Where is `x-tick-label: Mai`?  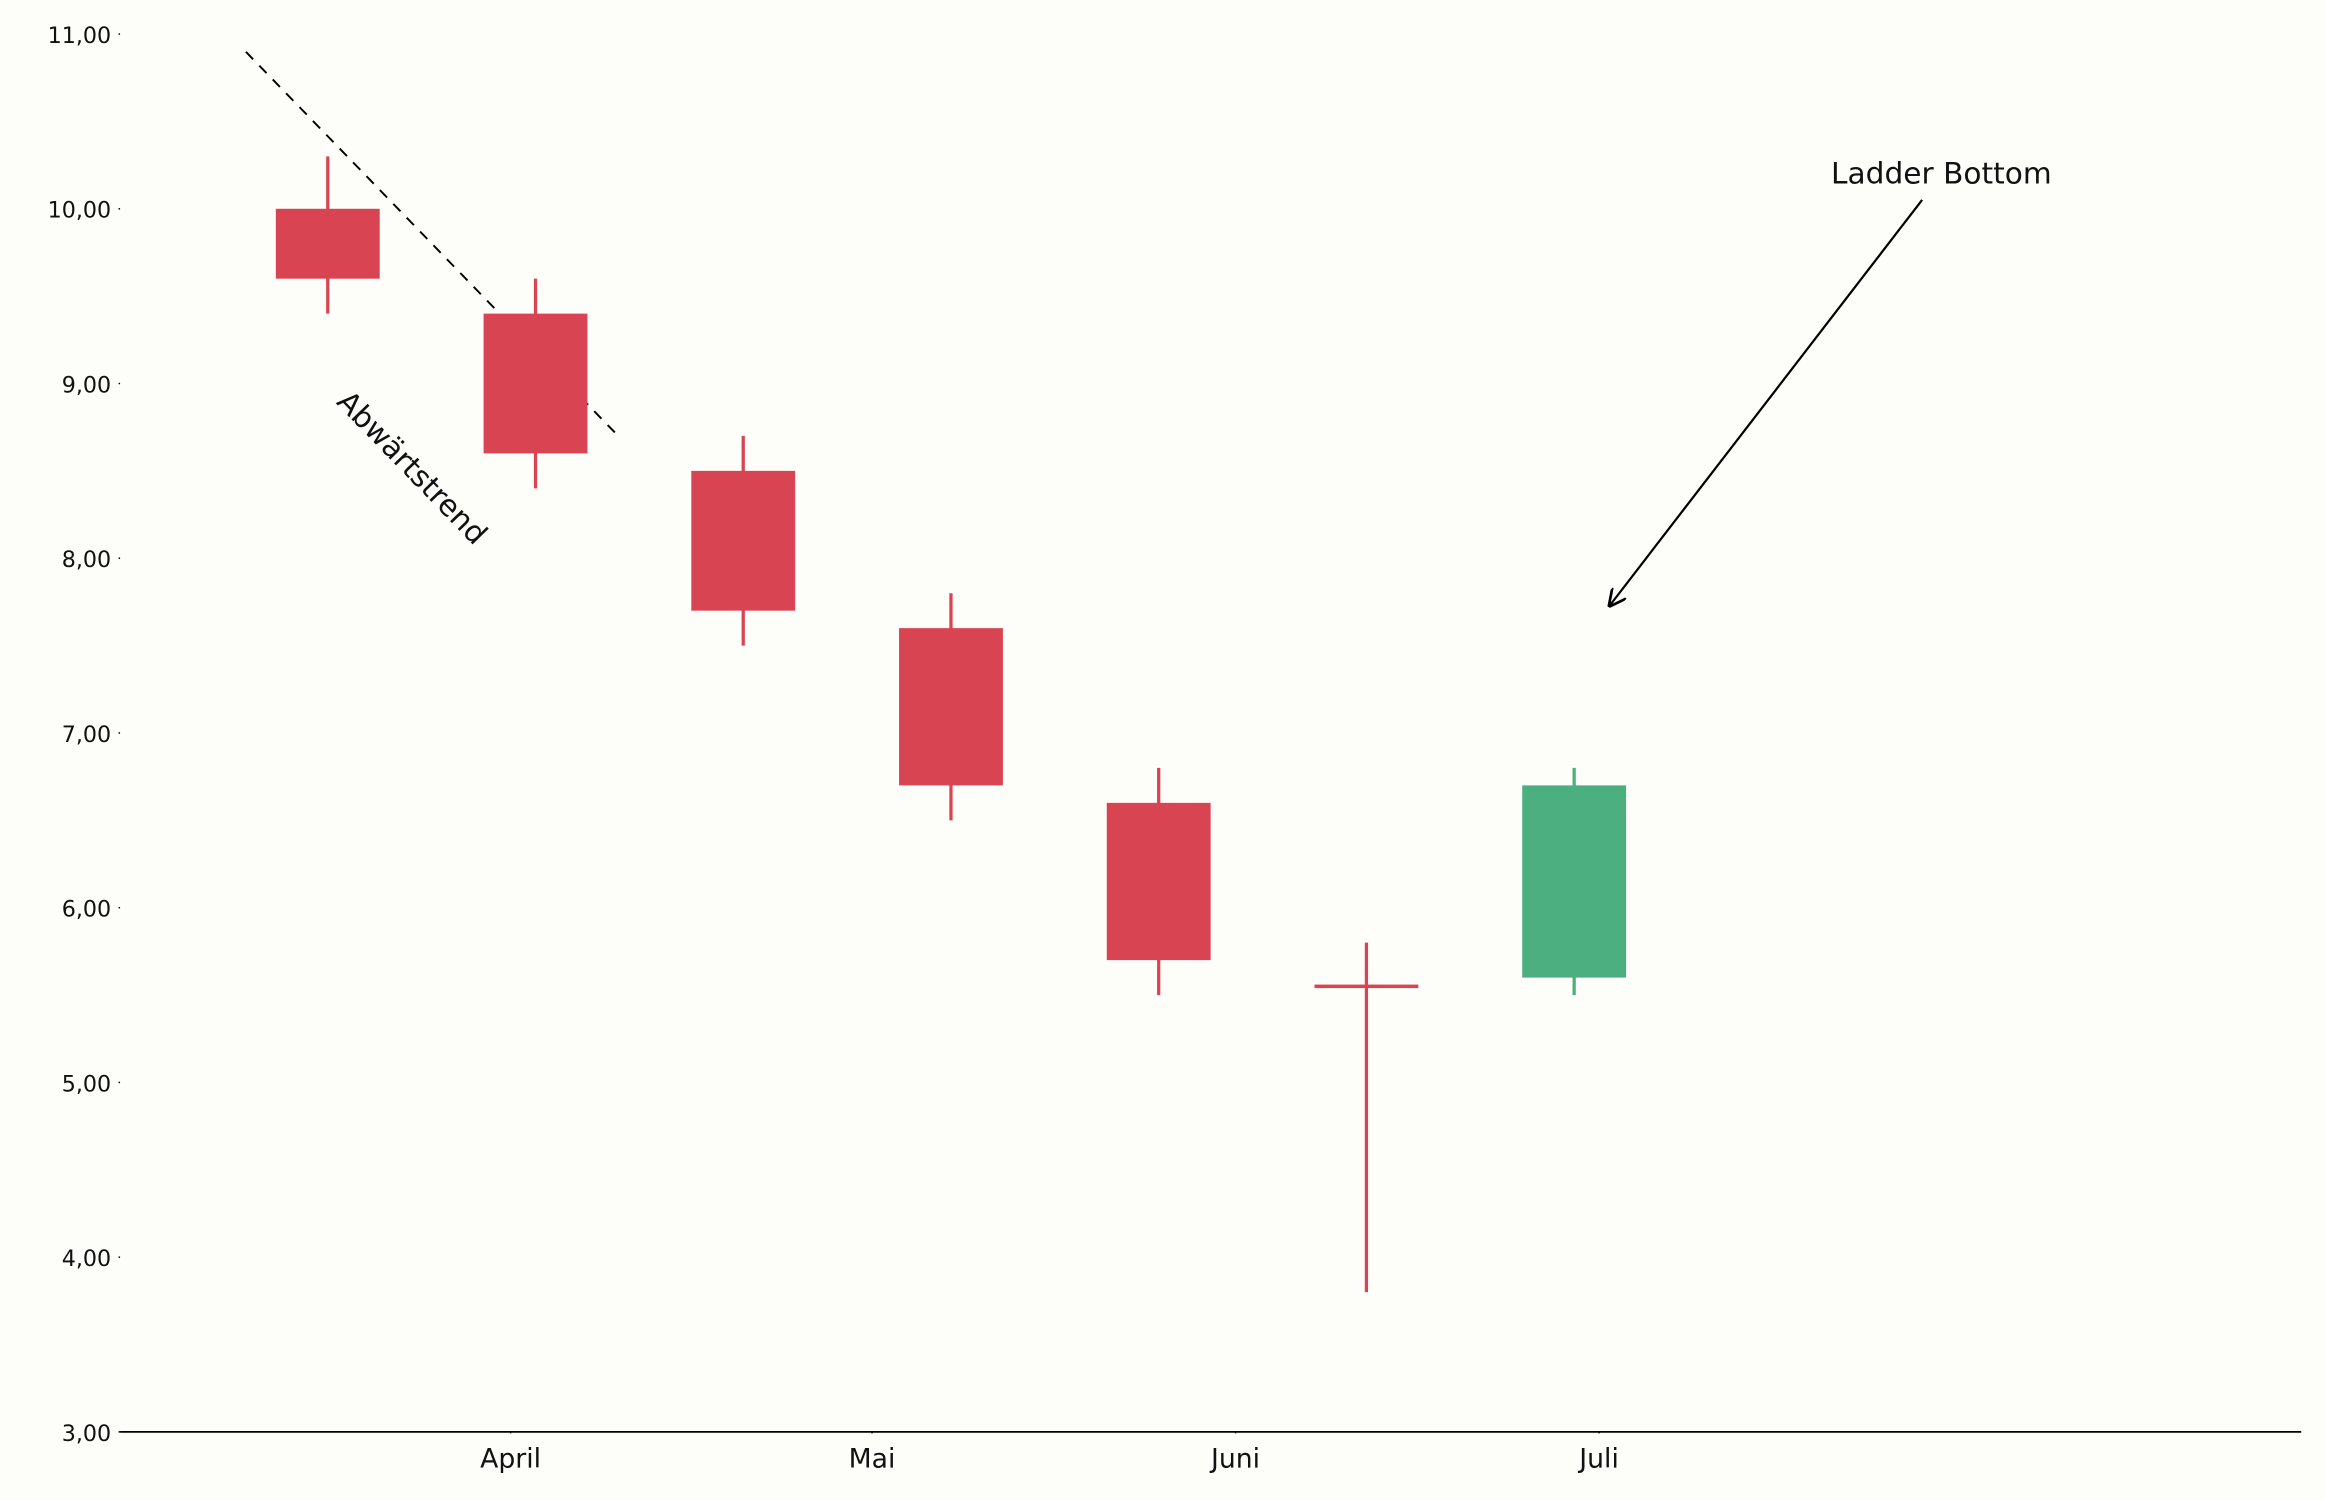
x-tick-label: Mai is located at coordinates (872, 1458).